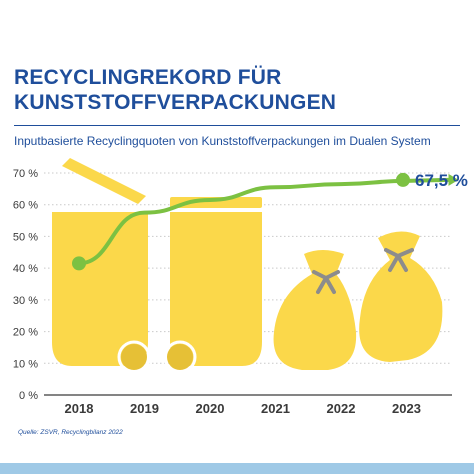  I want to click on x-tick-label: 2023, so click(406, 408).